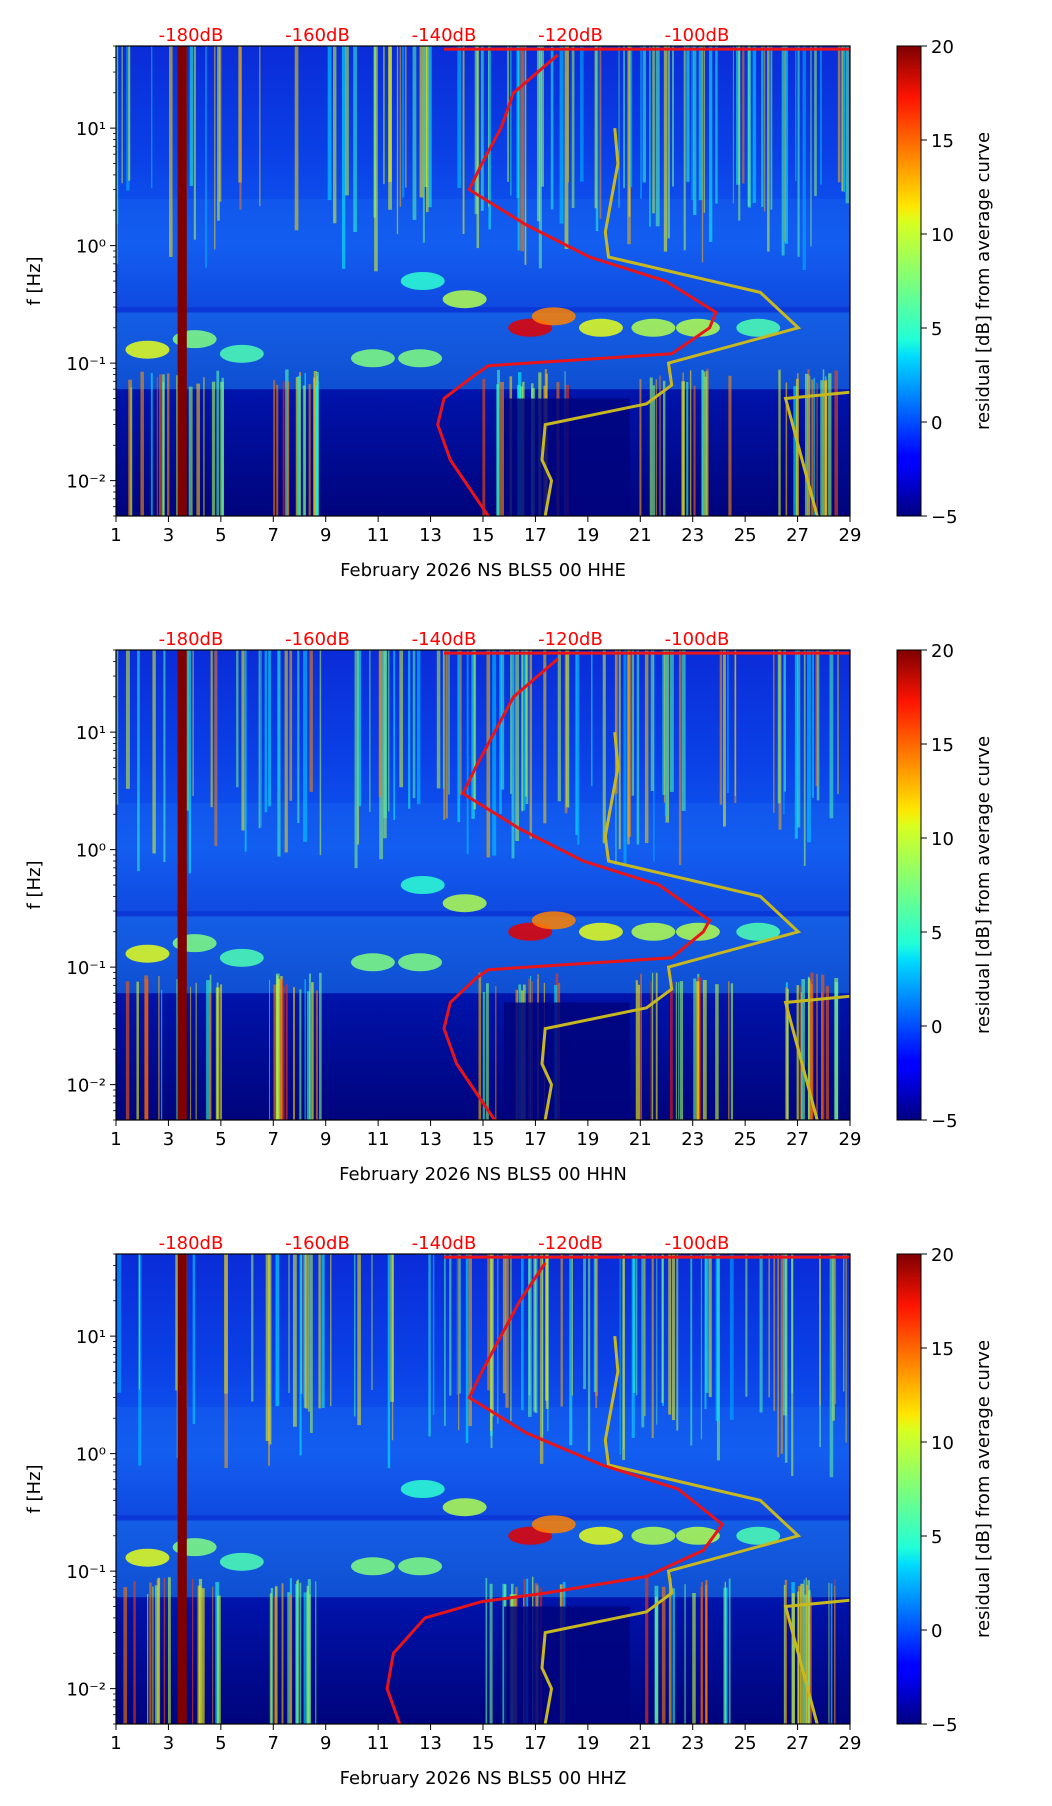  Describe the element at coordinates (86, 1572) in the screenshot. I see `y-tick-label: 10⁻¹` at that location.